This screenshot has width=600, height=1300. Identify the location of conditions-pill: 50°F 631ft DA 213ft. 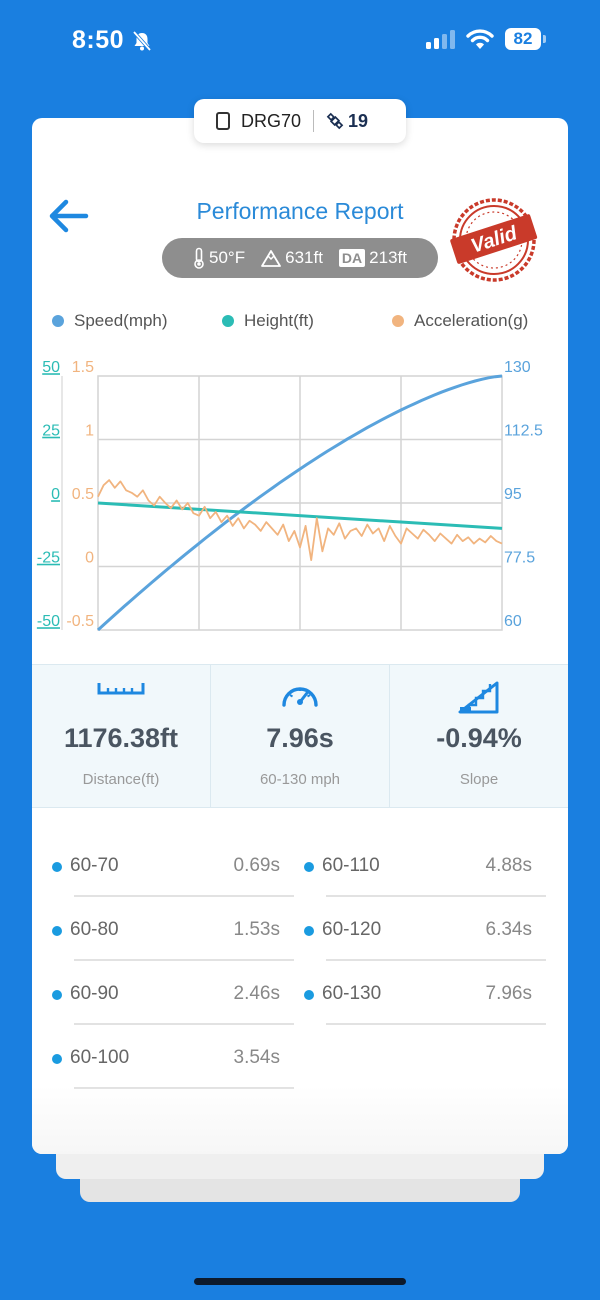
(300, 258).